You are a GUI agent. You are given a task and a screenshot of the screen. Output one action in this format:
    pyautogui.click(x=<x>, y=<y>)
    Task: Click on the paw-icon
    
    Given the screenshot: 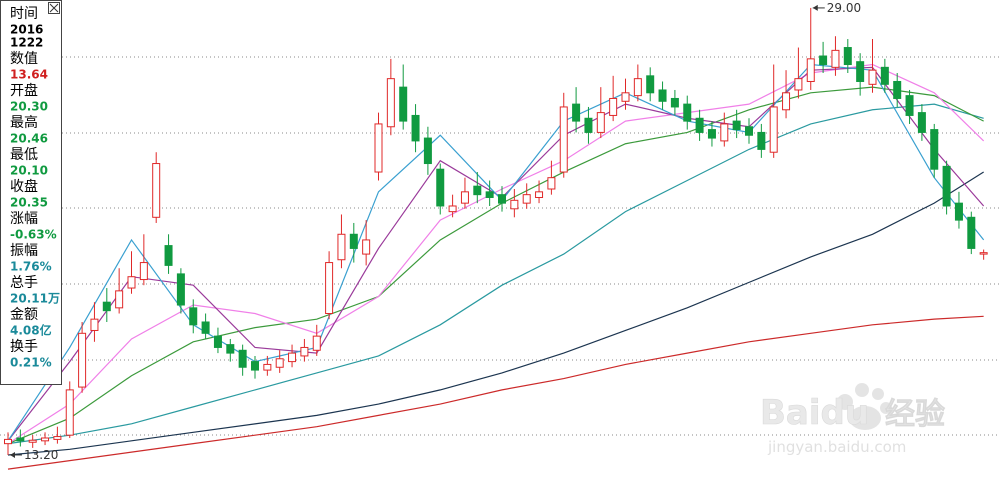 What is the action you would take?
    pyautogui.click(x=864, y=406)
    